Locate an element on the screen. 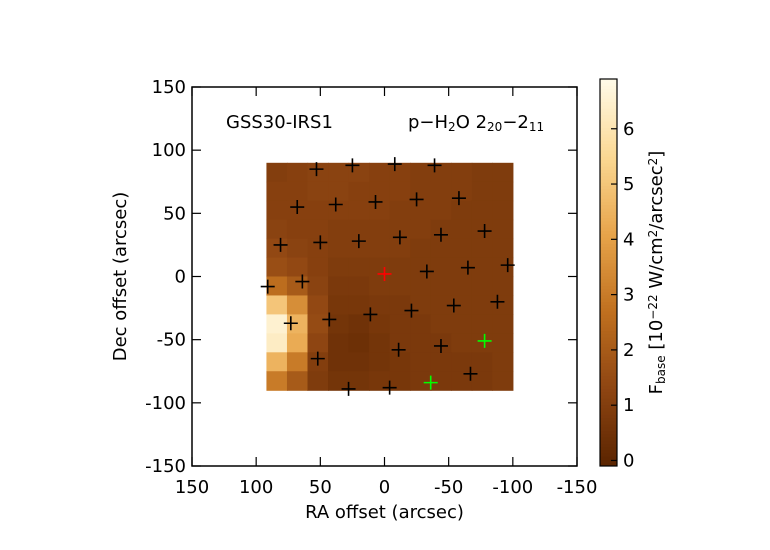 Image resolution: width=770 pixels, height=550 pixels. colorbar-label: Fbase [10−22 W/cm2/arcsec2] is located at coordinates (657, 273).